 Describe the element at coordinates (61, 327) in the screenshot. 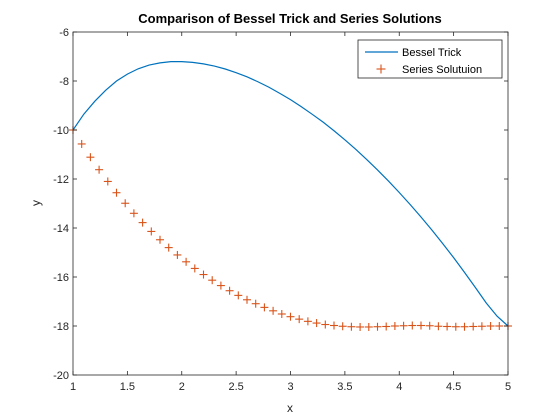

I see `y-tick-label: -18` at that location.